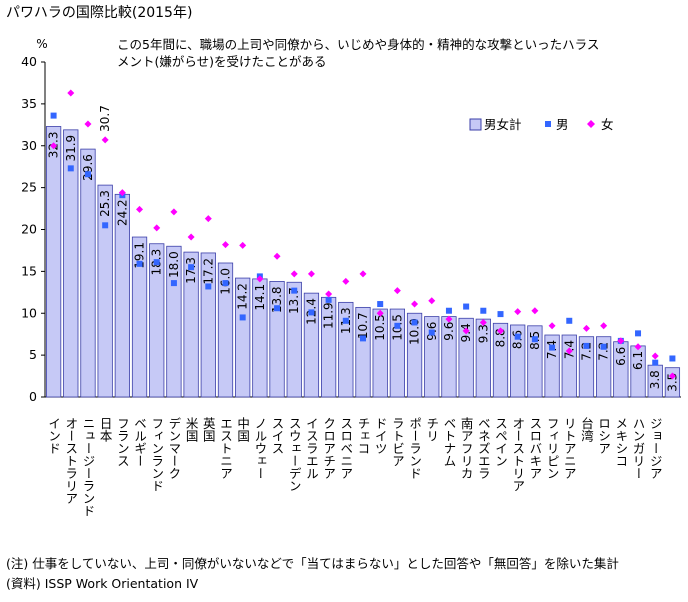  Describe the element at coordinates (380, 327) in the screenshot. I see `bar-value-label: 10.5` at that location.